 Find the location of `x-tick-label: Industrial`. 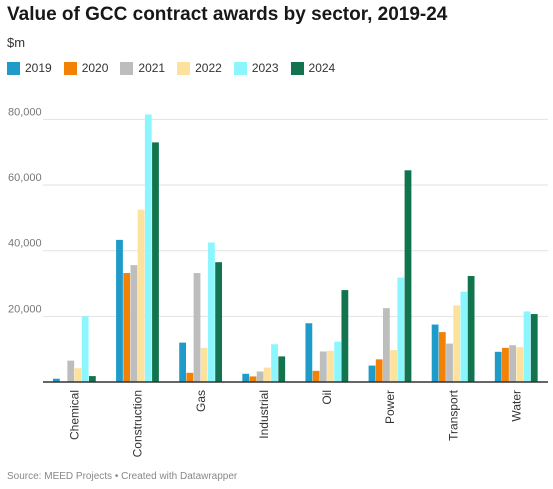

x-tick-label: Industrial is located at coordinates (264, 414).